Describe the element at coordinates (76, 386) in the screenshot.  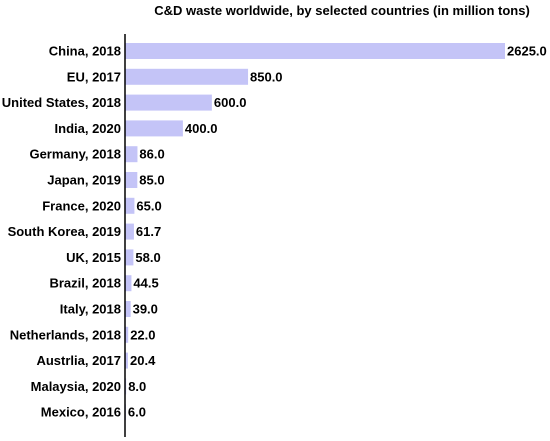
I see `category-label: Malaysia, 2020` at that location.